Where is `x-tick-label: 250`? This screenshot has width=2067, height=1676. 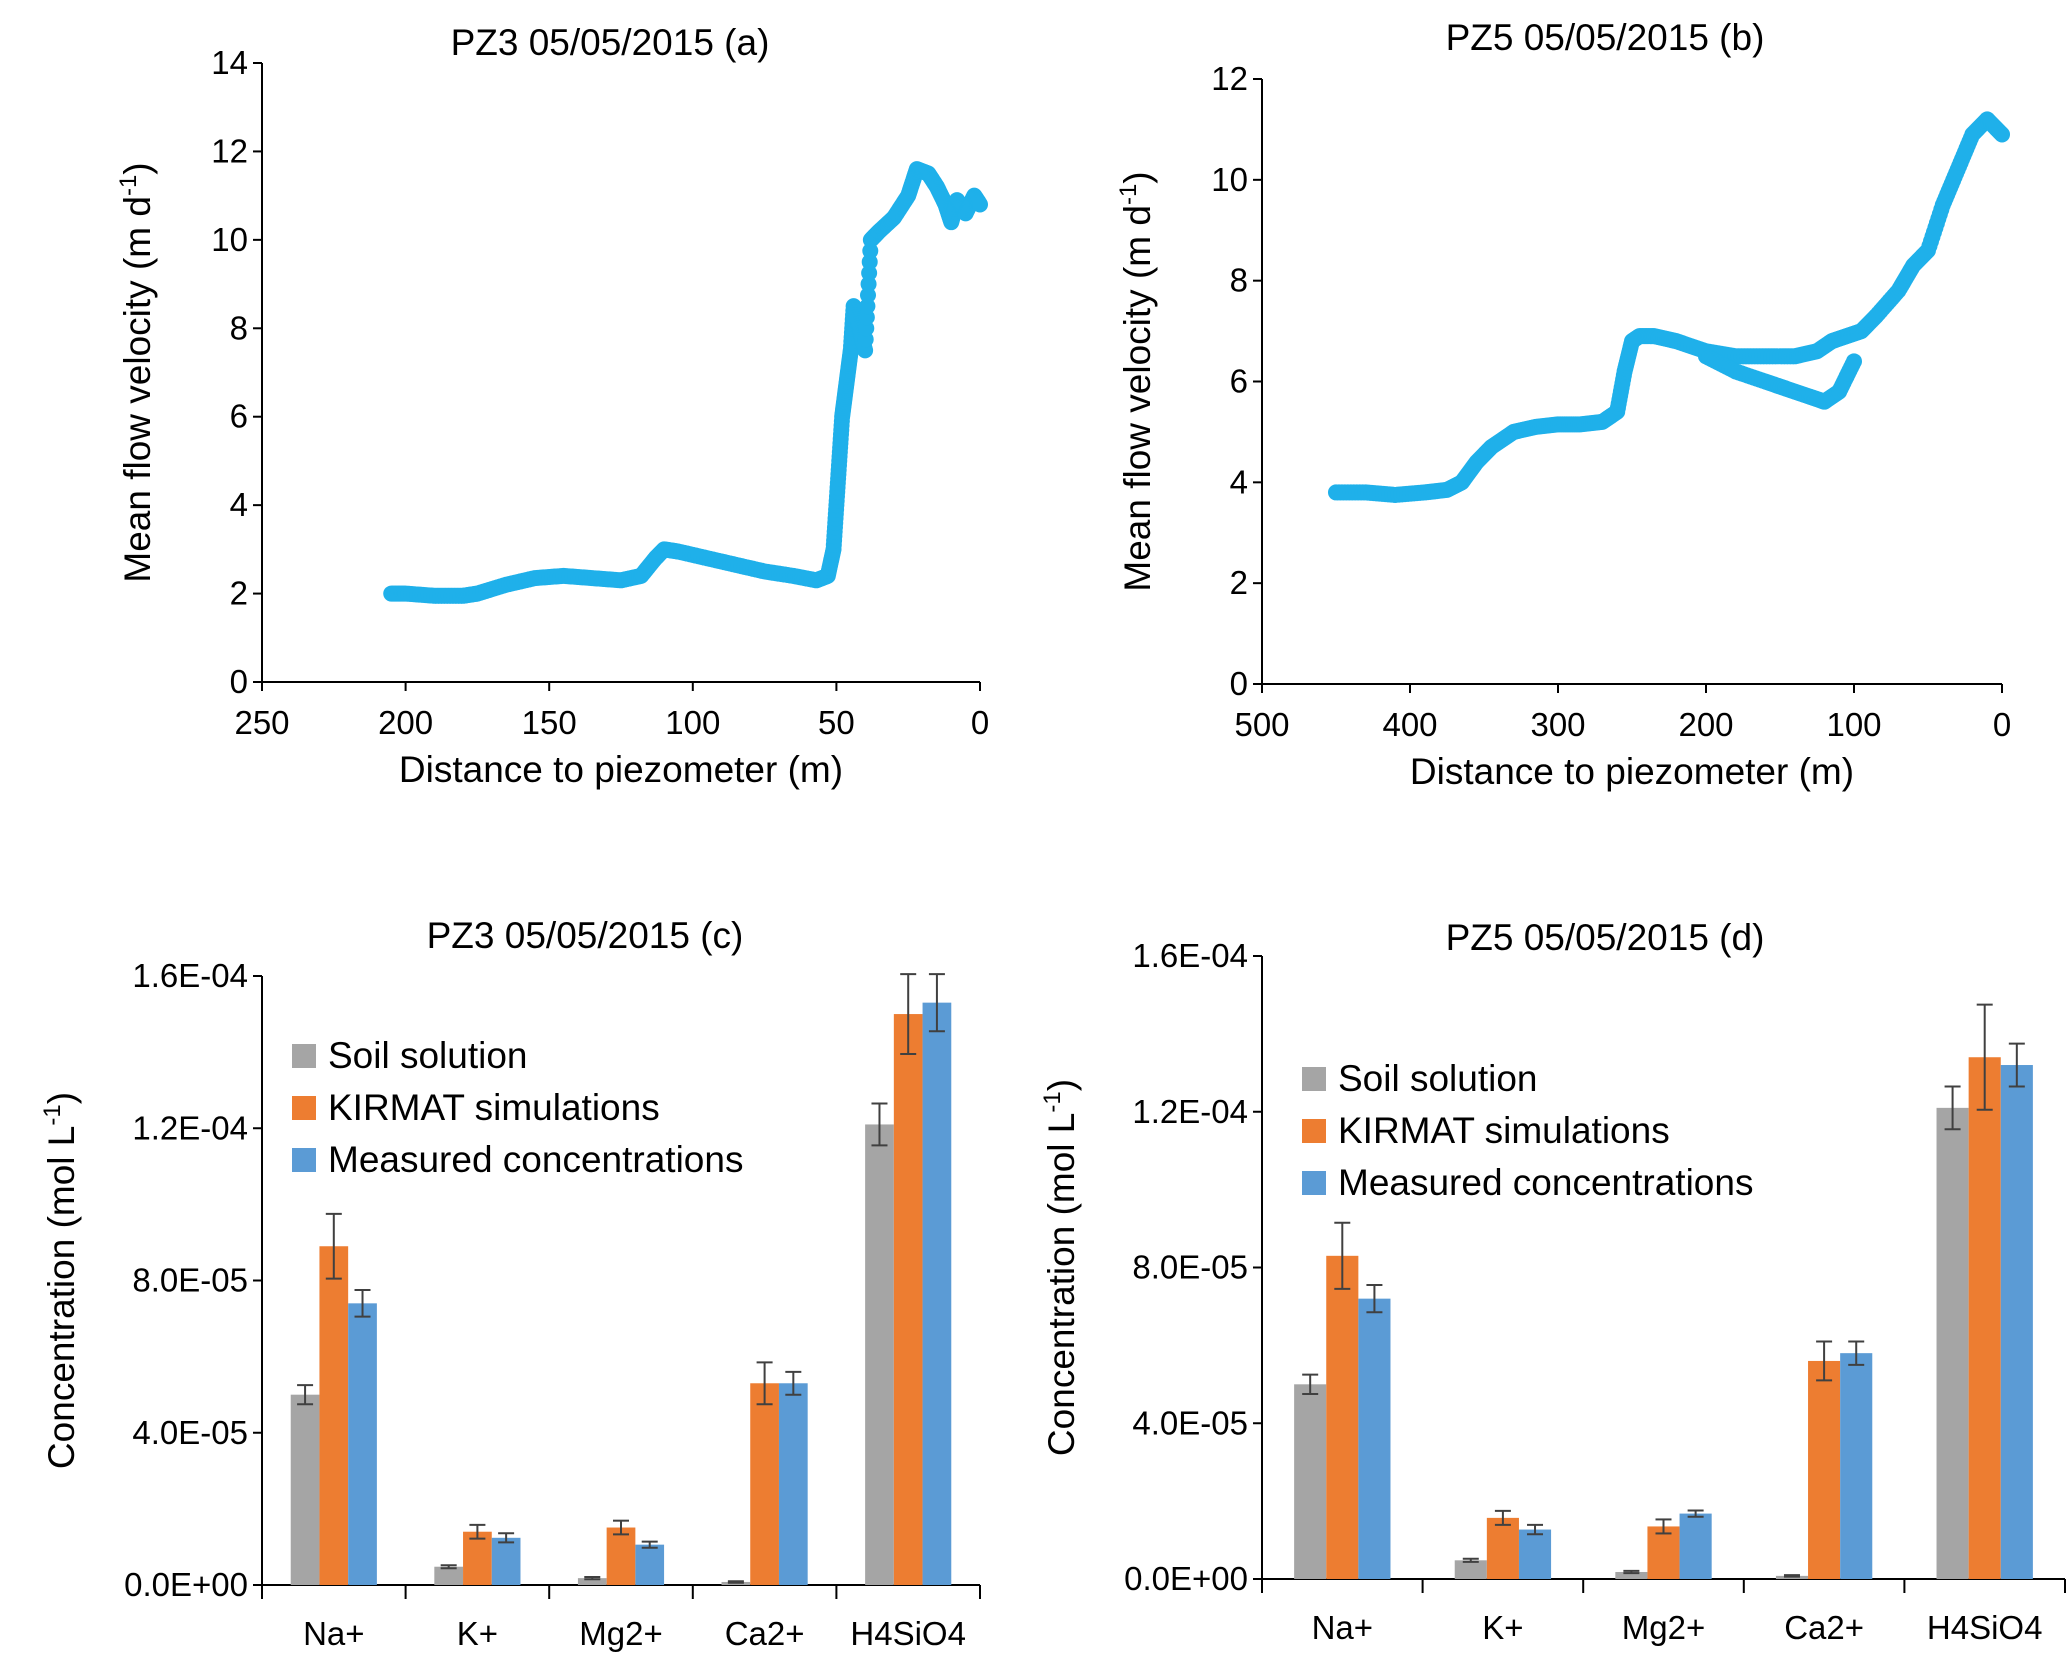 x-tick-label: 250 is located at coordinates (261, 722).